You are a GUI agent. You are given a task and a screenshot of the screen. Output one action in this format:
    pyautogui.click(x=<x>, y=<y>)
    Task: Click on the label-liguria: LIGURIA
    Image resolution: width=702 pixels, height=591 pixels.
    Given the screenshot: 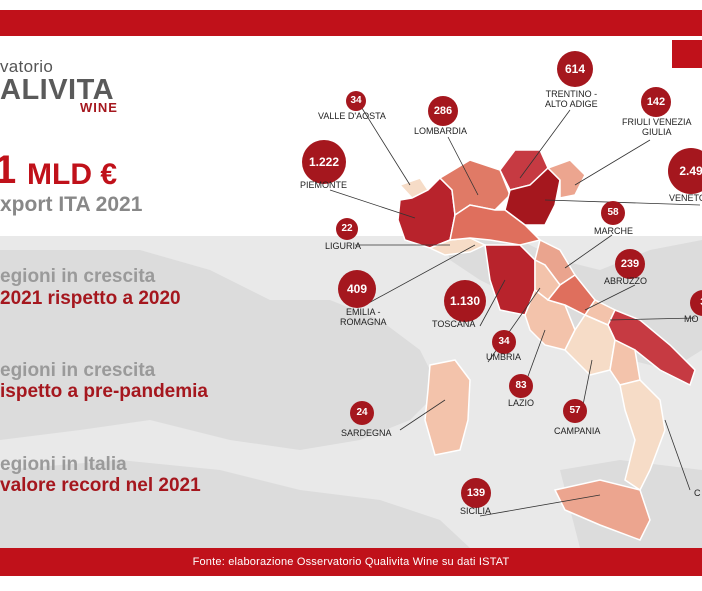 What is the action you would take?
    pyautogui.click(x=343, y=246)
    